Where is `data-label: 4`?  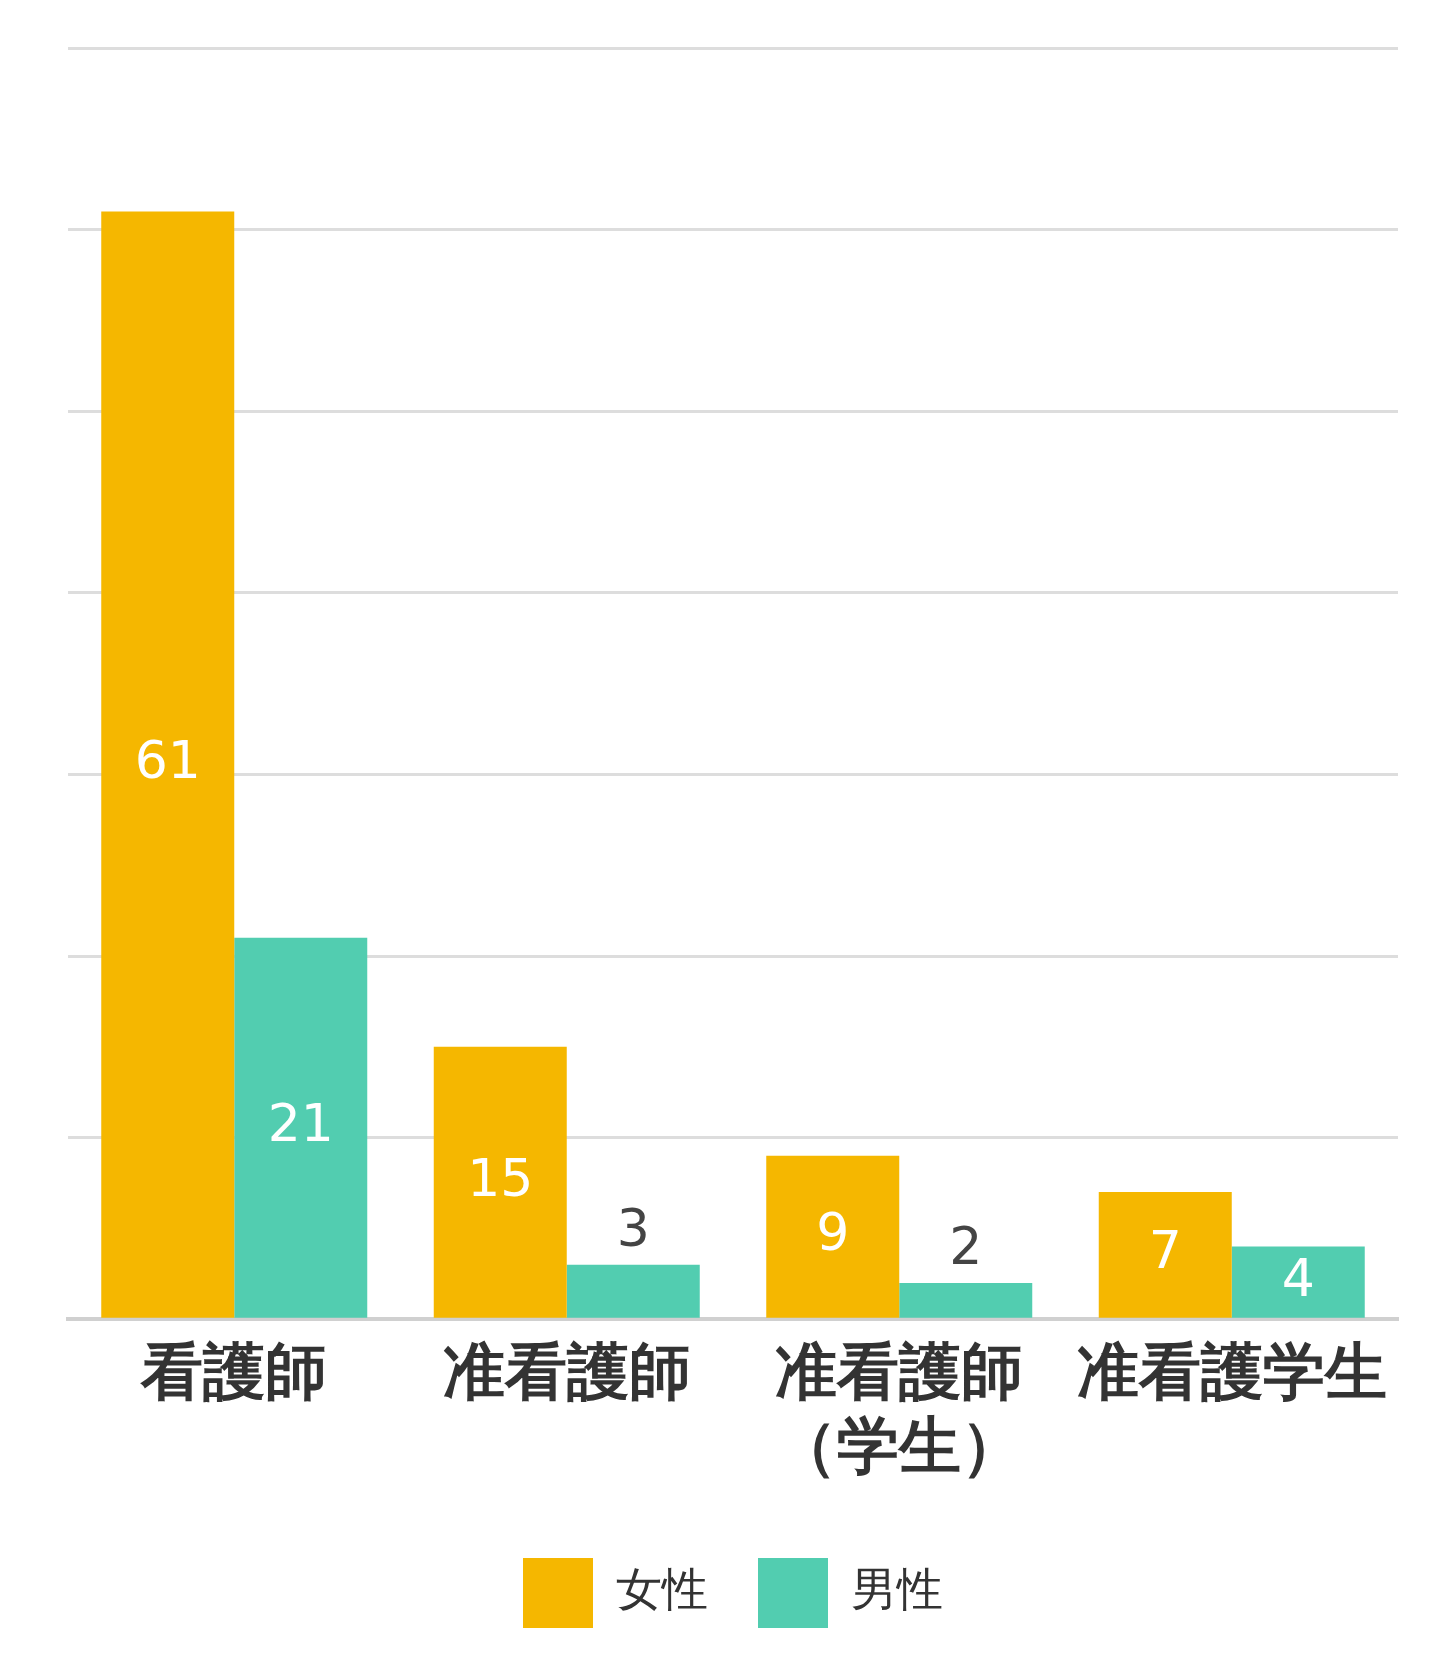
data-label: 4 is located at coordinates (1298, 1277).